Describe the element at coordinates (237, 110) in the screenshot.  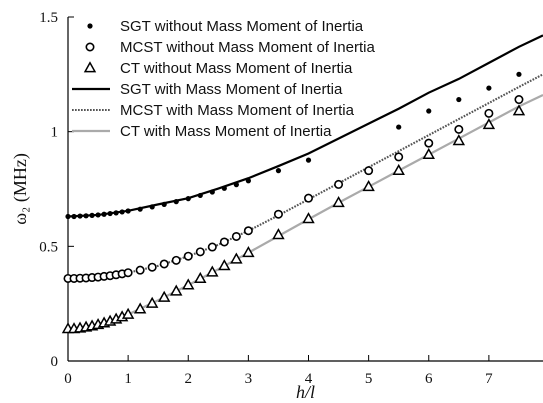
I see `legend-label-5: MCST with Mass Moment of Inertia` at that location.